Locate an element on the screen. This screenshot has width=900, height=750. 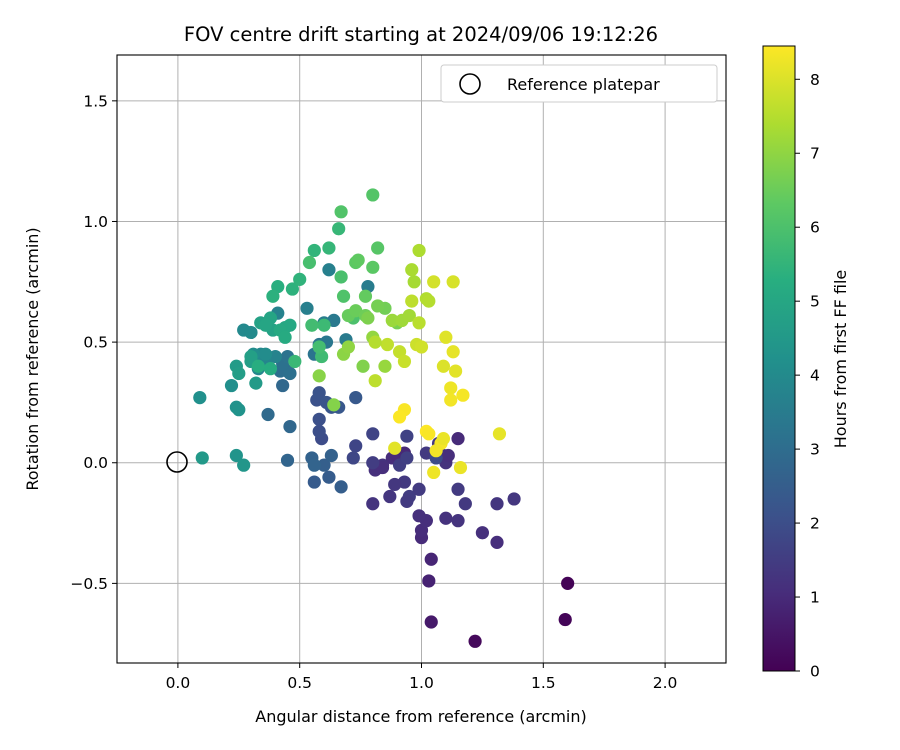
legend-marker is located at coordinates (470, 84).